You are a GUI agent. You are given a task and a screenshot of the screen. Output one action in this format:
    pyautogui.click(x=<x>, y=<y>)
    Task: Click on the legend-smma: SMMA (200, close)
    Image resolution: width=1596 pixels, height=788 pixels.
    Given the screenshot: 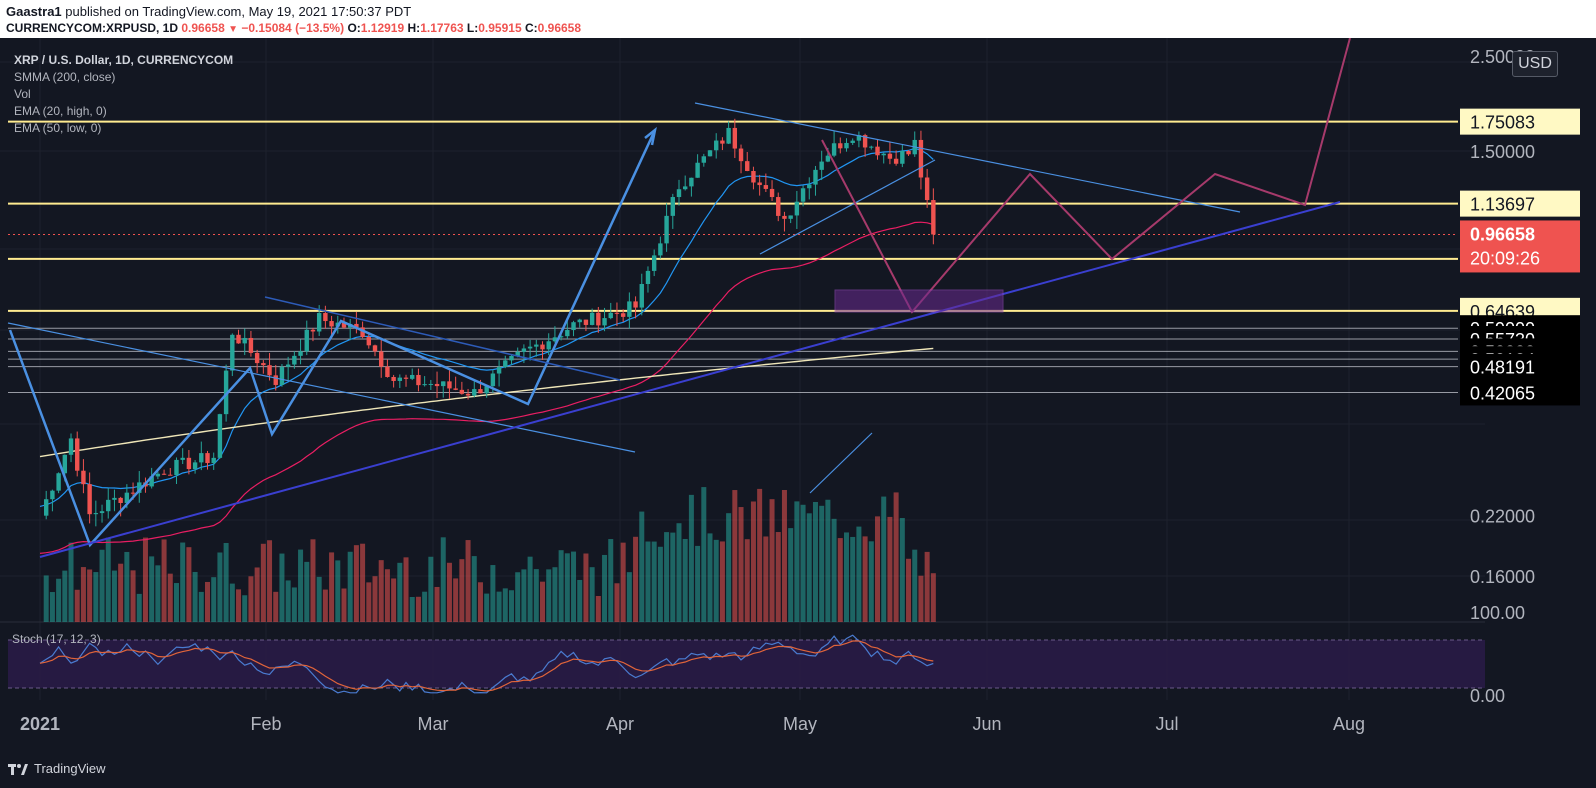 What is the action you would take?
    pyautogui.click(x=65, y=77)
    